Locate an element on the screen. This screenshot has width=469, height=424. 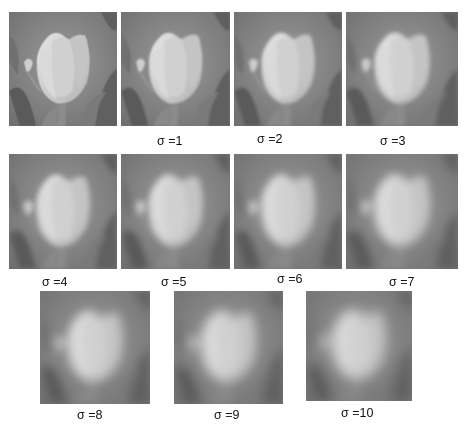
caption-sigma-4: σ =4 is located at coordinates (55, 282).